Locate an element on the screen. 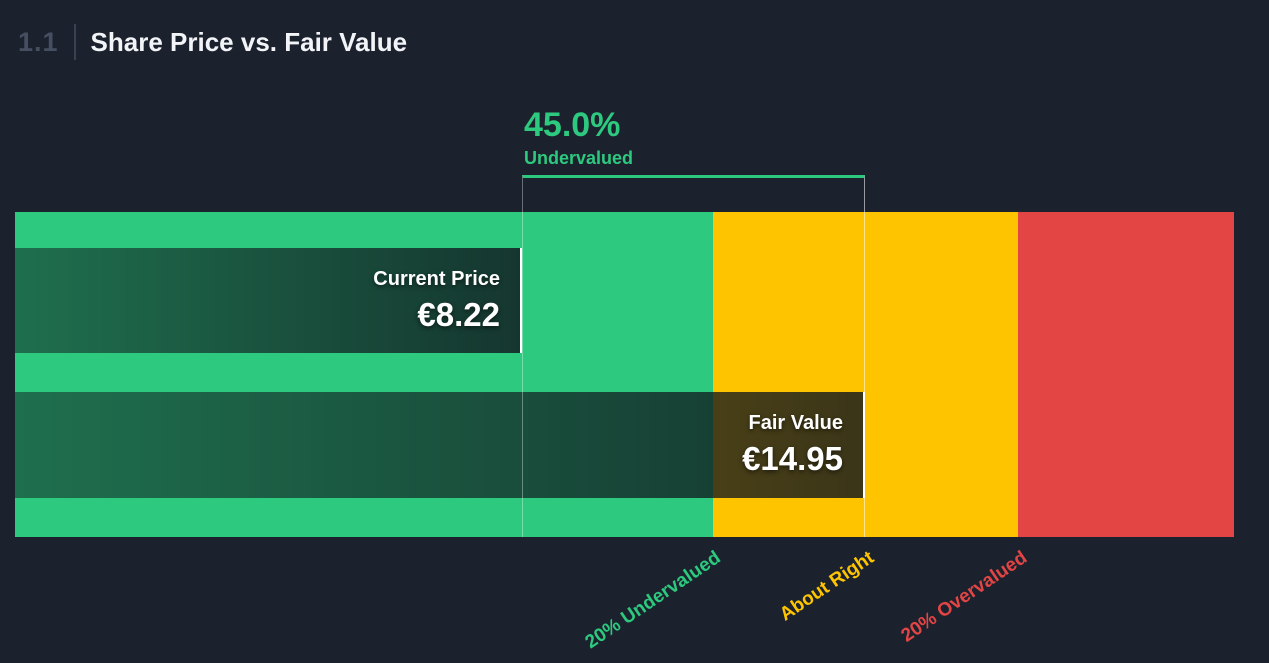  section-number: 1.1 is located at coordinates (38, 41).